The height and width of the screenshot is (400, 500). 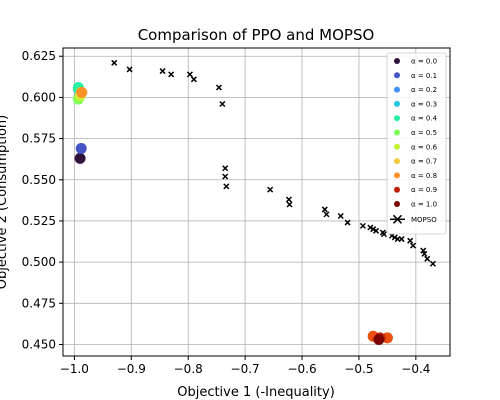 I want to click on legend-box, so click(x=416, y=143).